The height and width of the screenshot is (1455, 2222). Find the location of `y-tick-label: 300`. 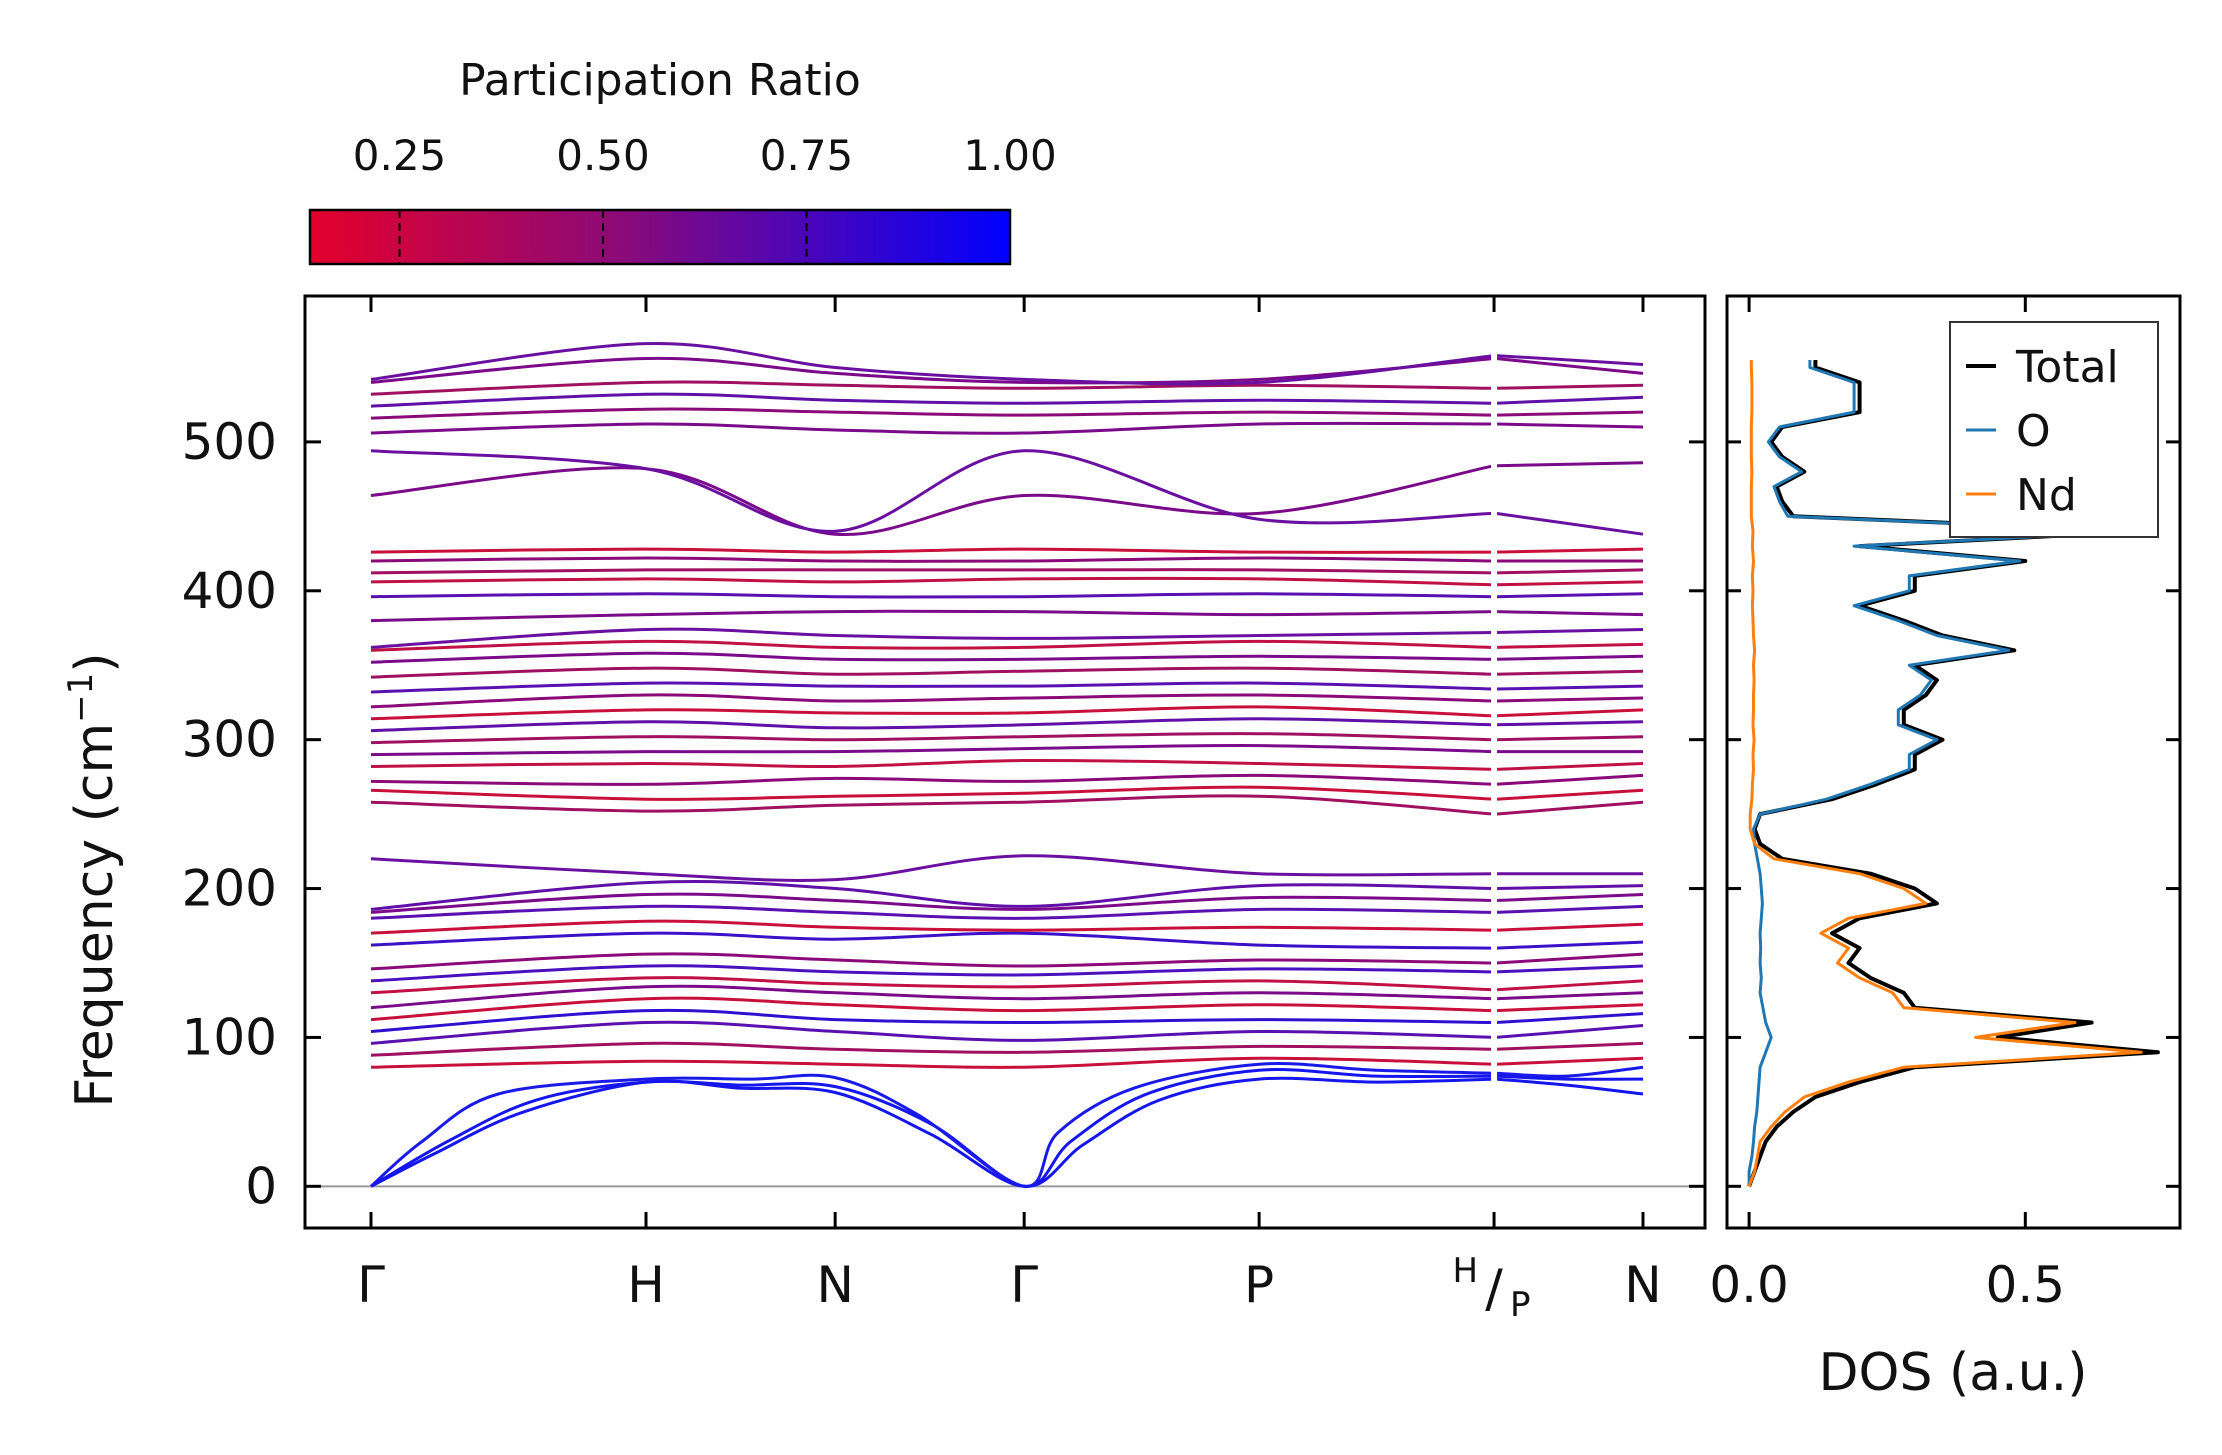

y-tick-label: 300 is located at coordinates (229, 740).